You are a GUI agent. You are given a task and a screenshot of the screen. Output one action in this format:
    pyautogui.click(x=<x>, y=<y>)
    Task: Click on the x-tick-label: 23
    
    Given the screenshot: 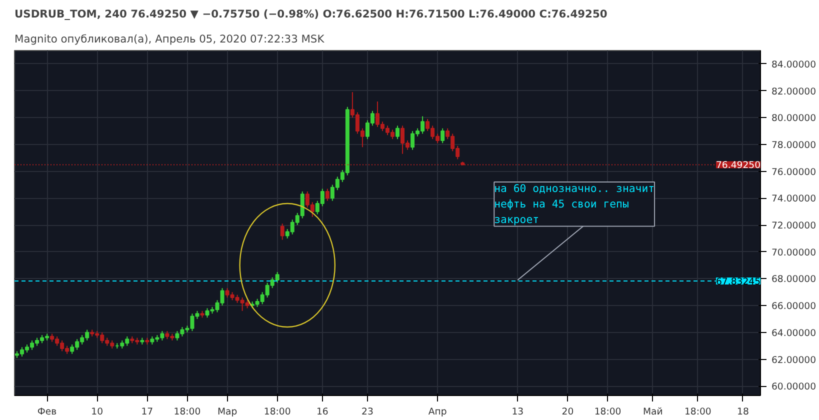 What is the action you would take?
    pyautogui.click(x=368, y=412)
    